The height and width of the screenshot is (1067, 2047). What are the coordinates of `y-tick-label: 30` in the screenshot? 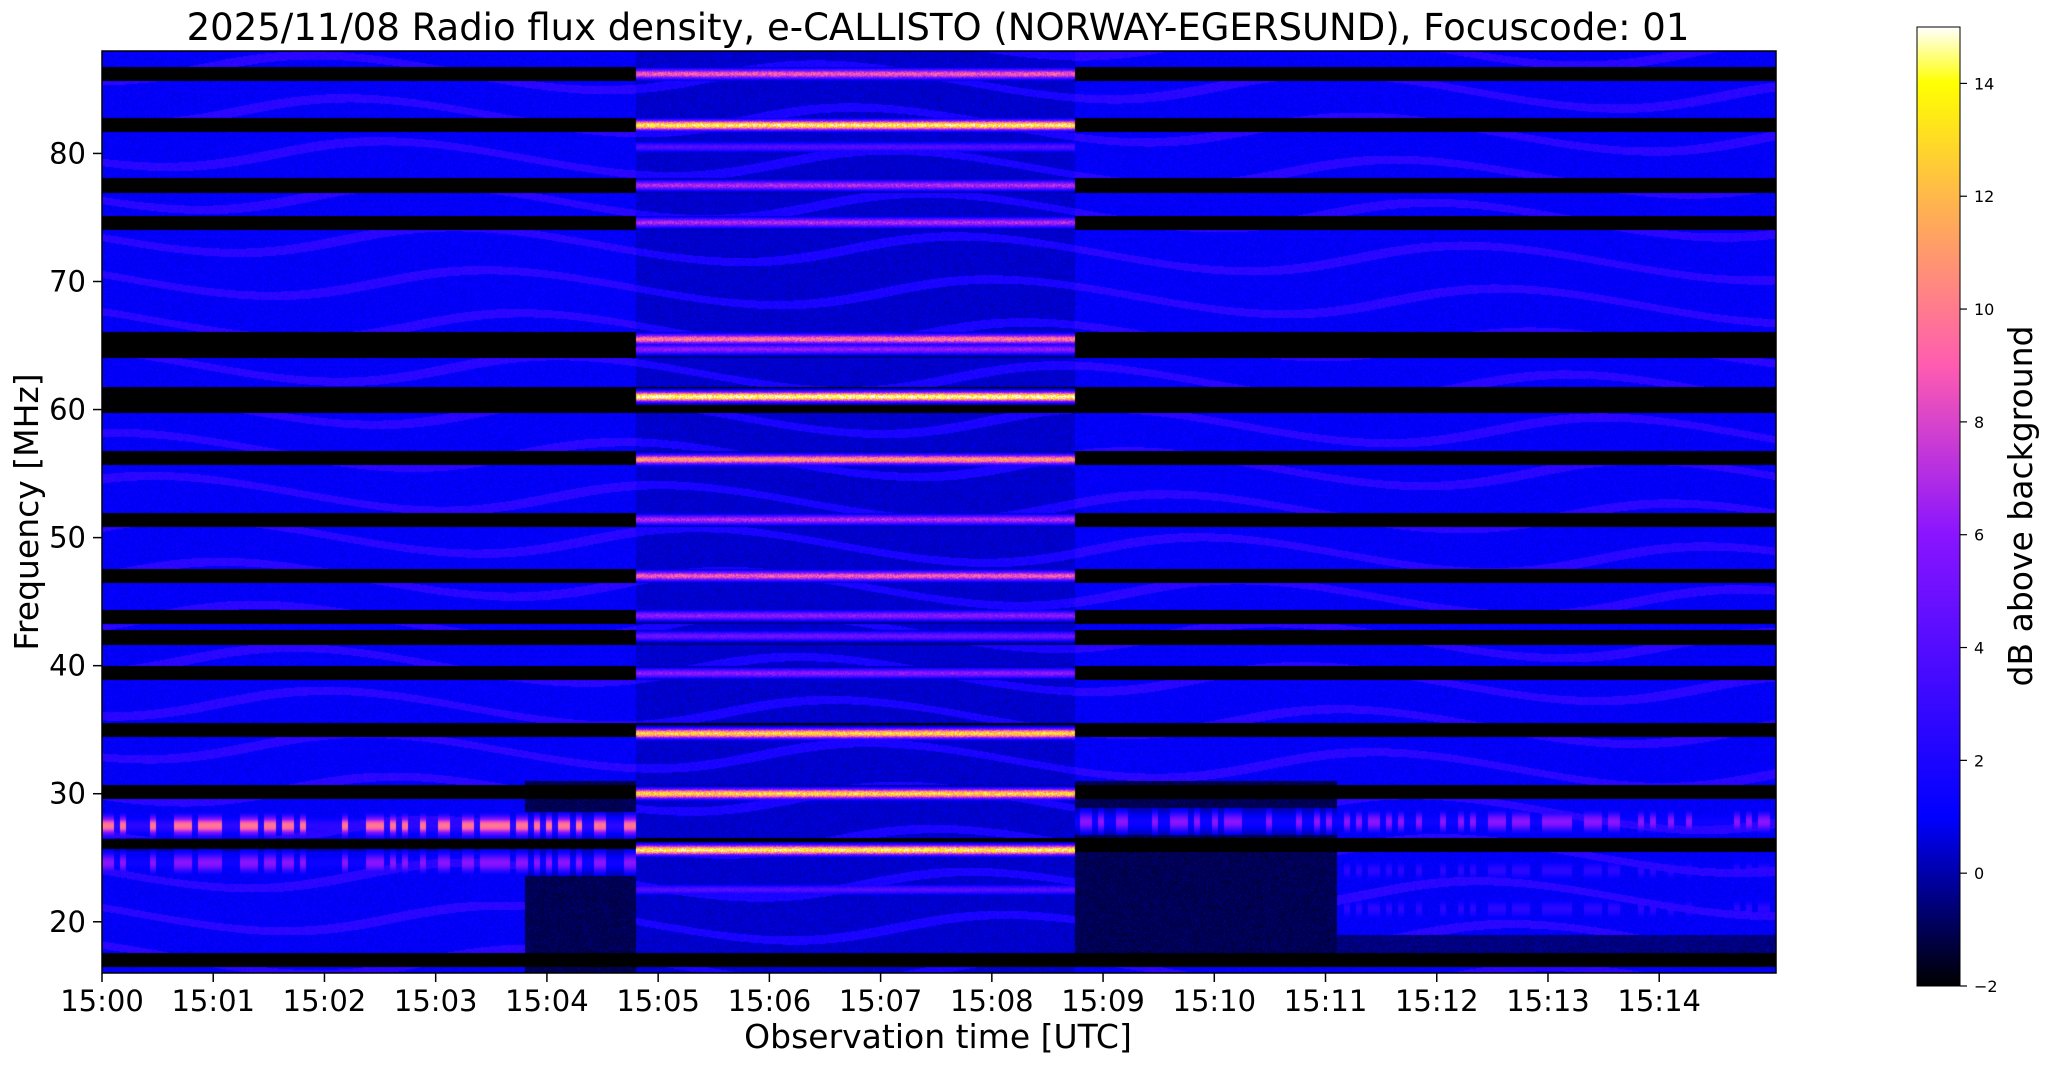 It's located at (67, 794).